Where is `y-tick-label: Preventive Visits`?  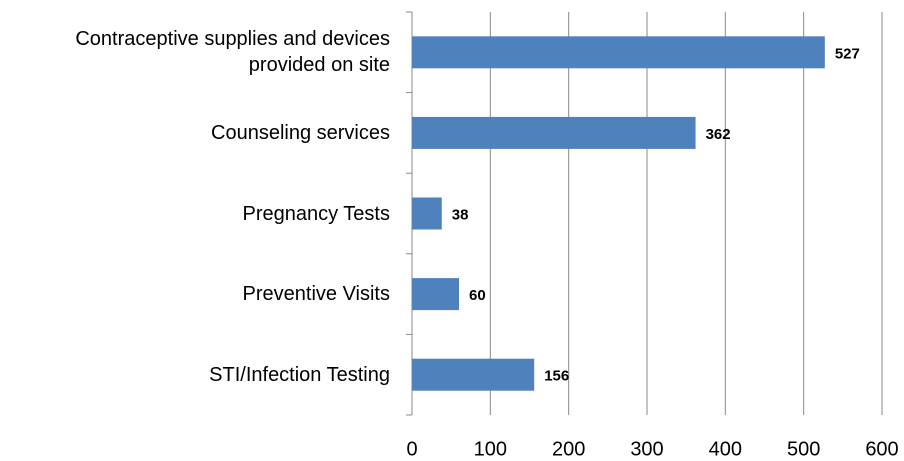
y-tick-label: Preventive Visits is located at coordinates (316, 294).